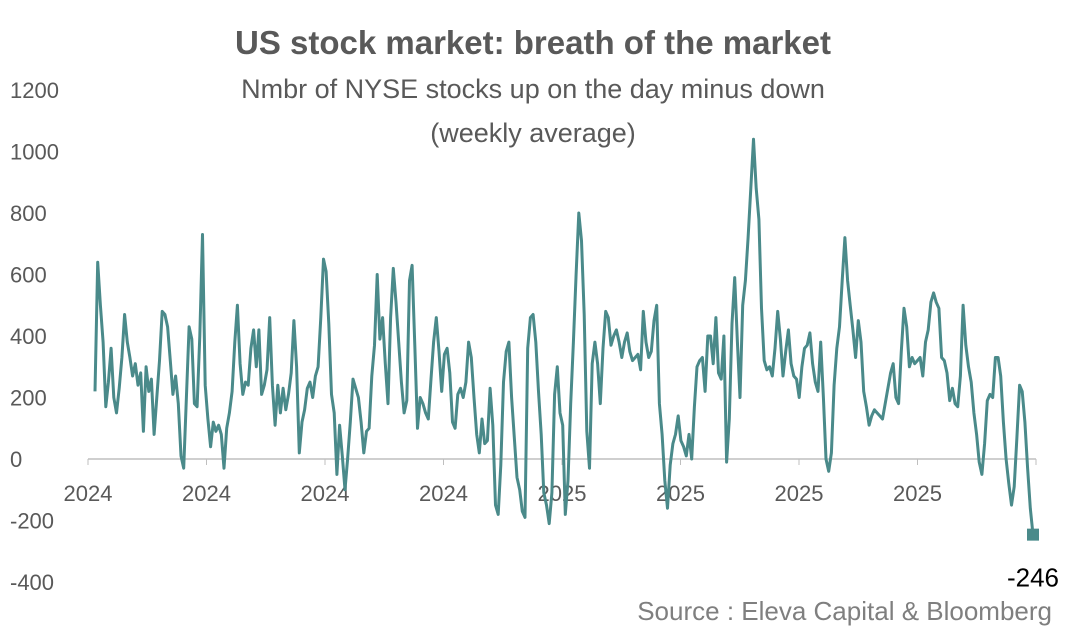 Image resolution: width=1066 pixels, height=634 pixels. Describe the element at coordinates (28, 213) in the screenshot. I see `y-tick-label: 800` at that location.